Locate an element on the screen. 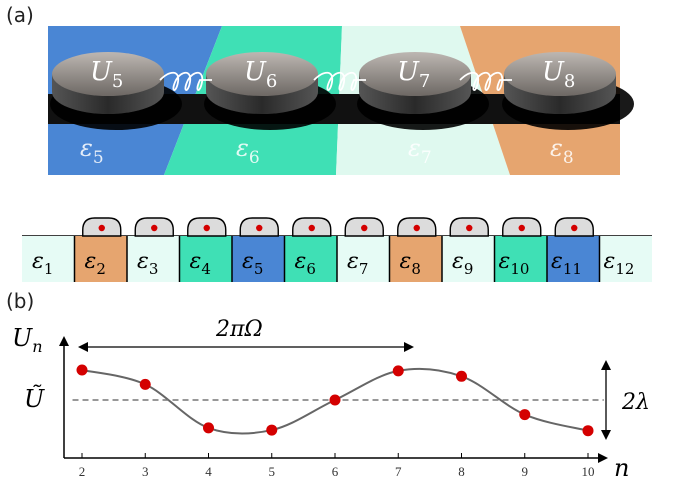 The image size is (683, 487). data-point-n2 is located at coordinates (82, 370).